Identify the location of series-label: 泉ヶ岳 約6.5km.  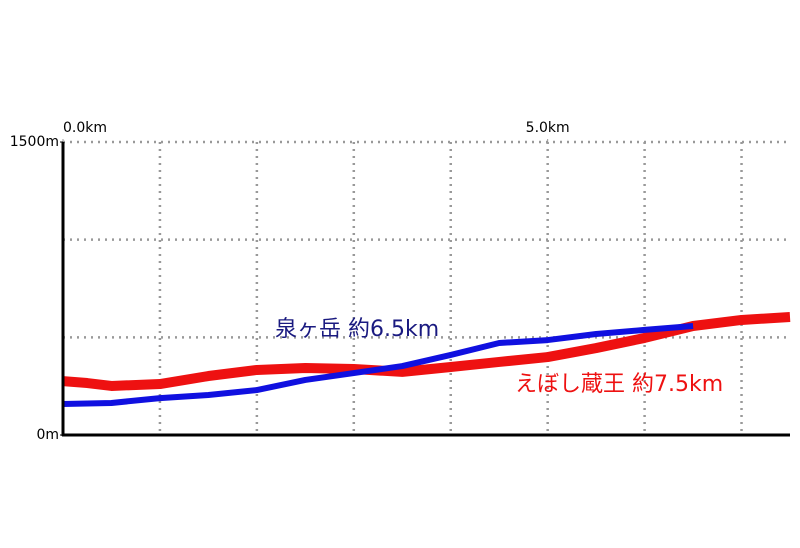
(357, 329).